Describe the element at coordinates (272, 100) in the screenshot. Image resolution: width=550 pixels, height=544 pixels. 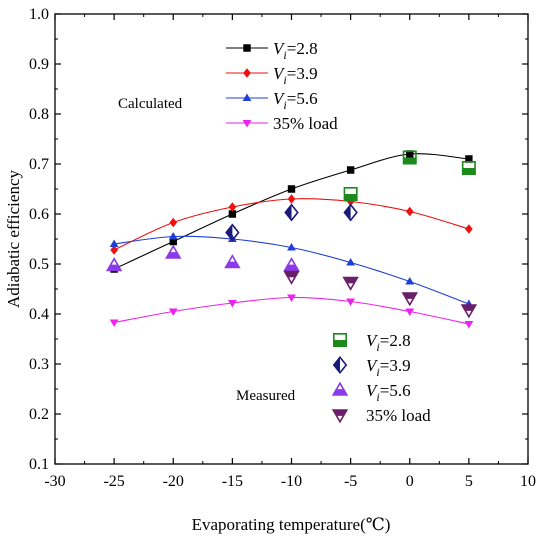
I see `legend-entry-calculated: Vi=5.6` at that location.